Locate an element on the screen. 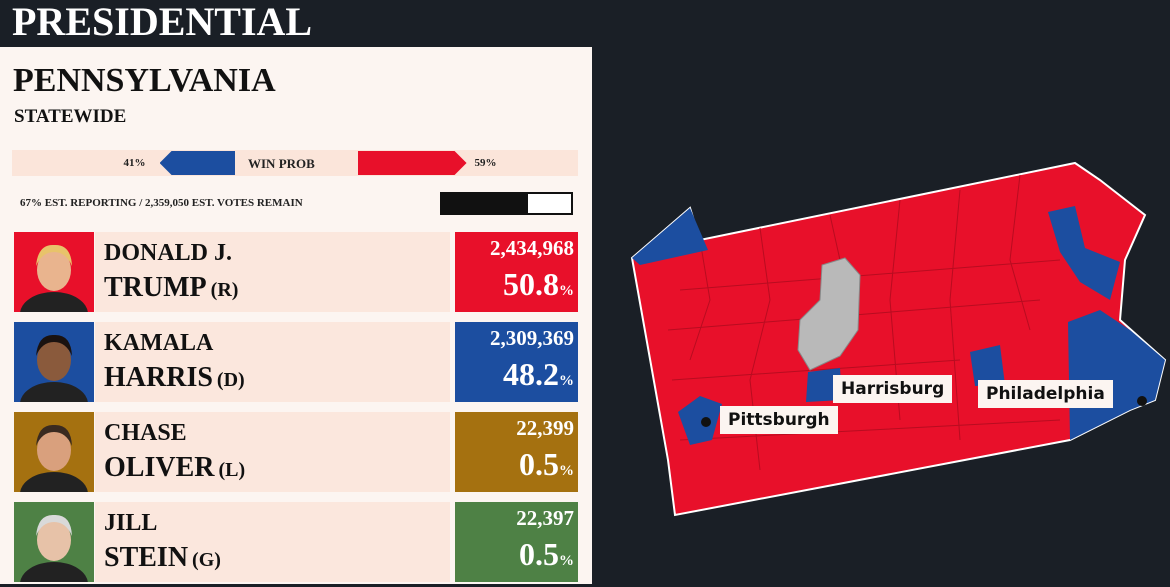  city-label: Harrisburg is located at coordinates (893, 389).